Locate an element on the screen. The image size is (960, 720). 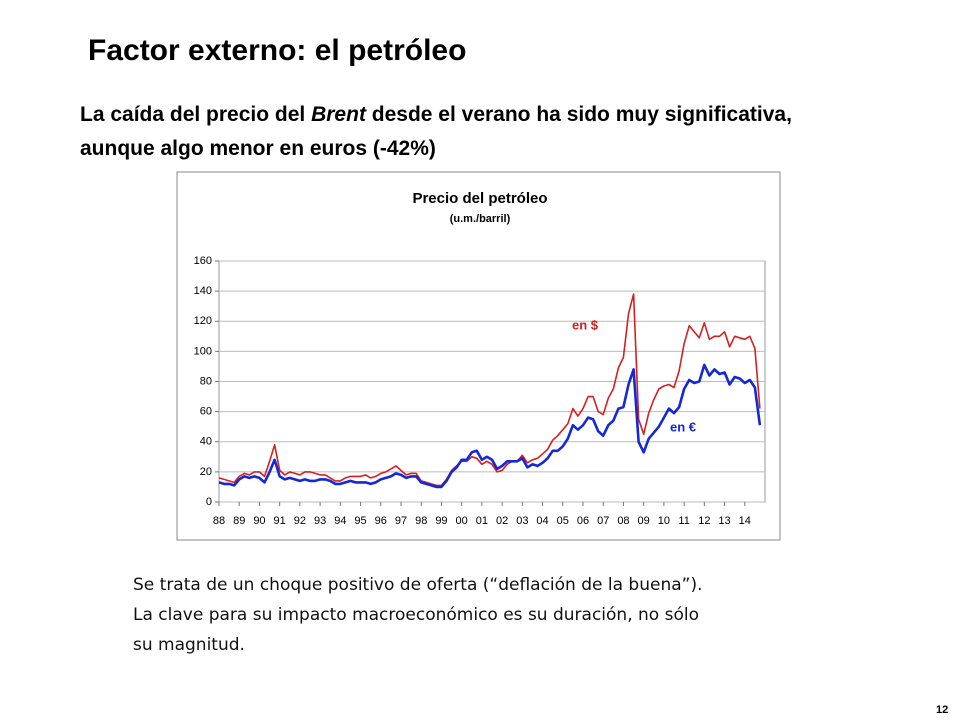
subtitle-text: La caída del precio del is located at coordinates (196, 114).